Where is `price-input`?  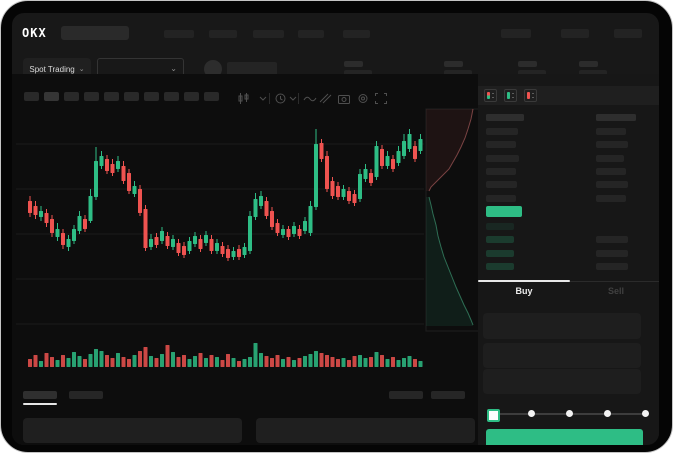
price-input is located at coordinates (562, 326).